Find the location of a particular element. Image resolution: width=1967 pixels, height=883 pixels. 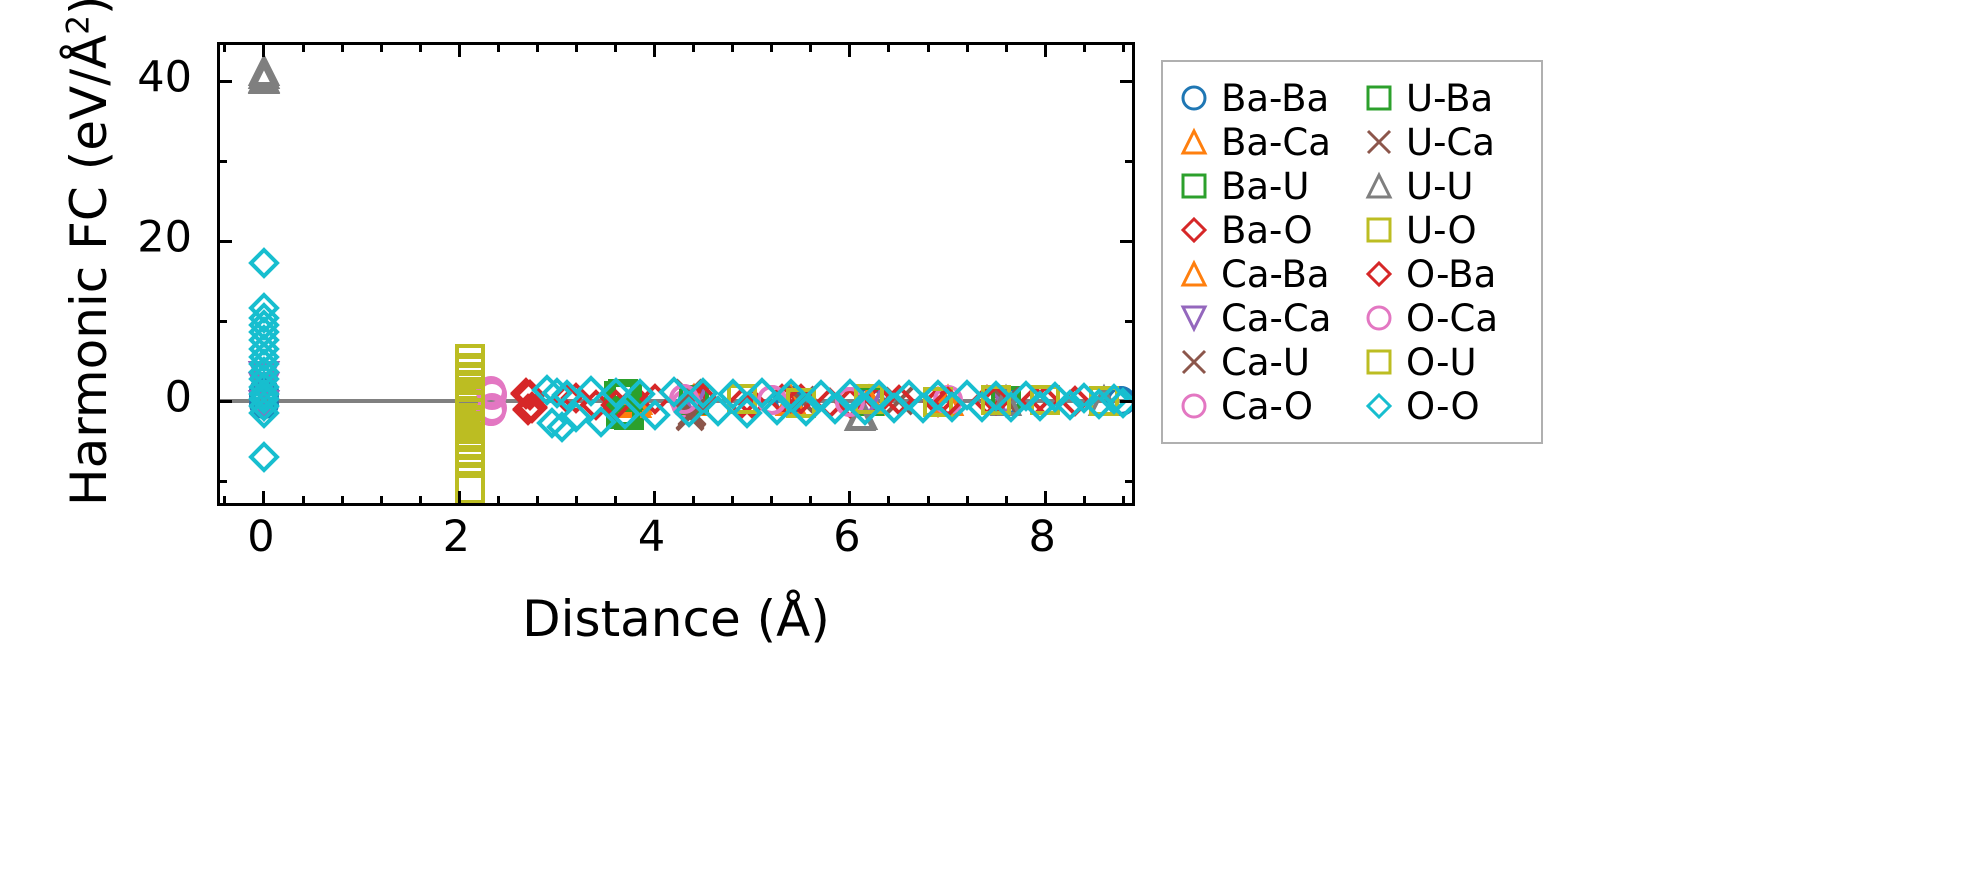

x-axis-title: Distance (Å) is located at coordinates (676, 619).